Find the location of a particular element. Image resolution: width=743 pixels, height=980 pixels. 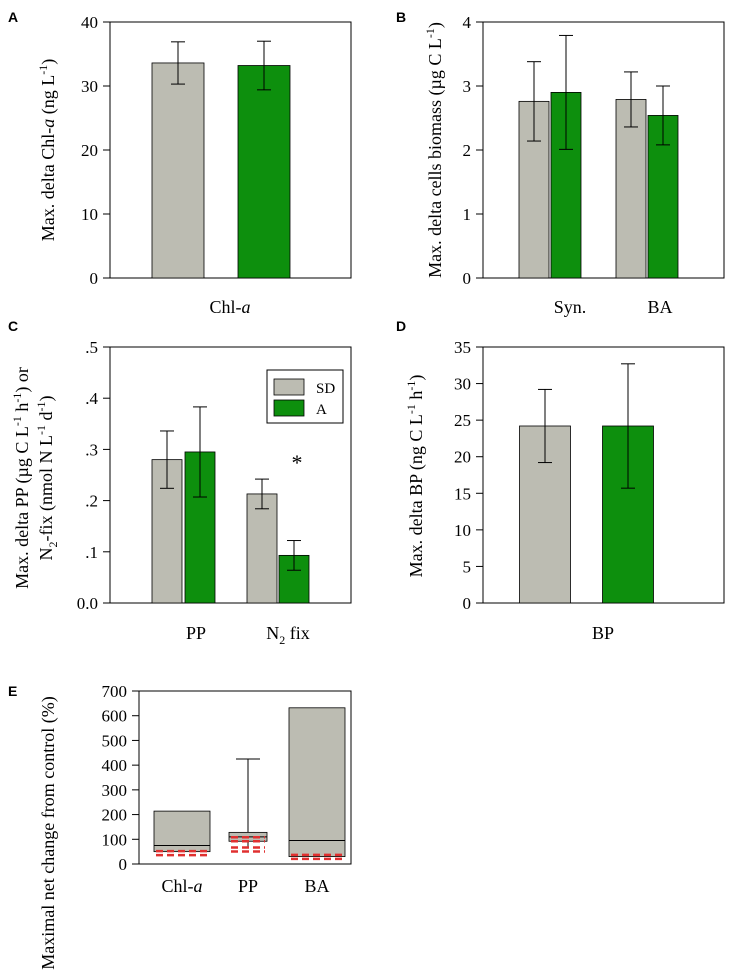

bars-a is located at coordinates (221, 159).